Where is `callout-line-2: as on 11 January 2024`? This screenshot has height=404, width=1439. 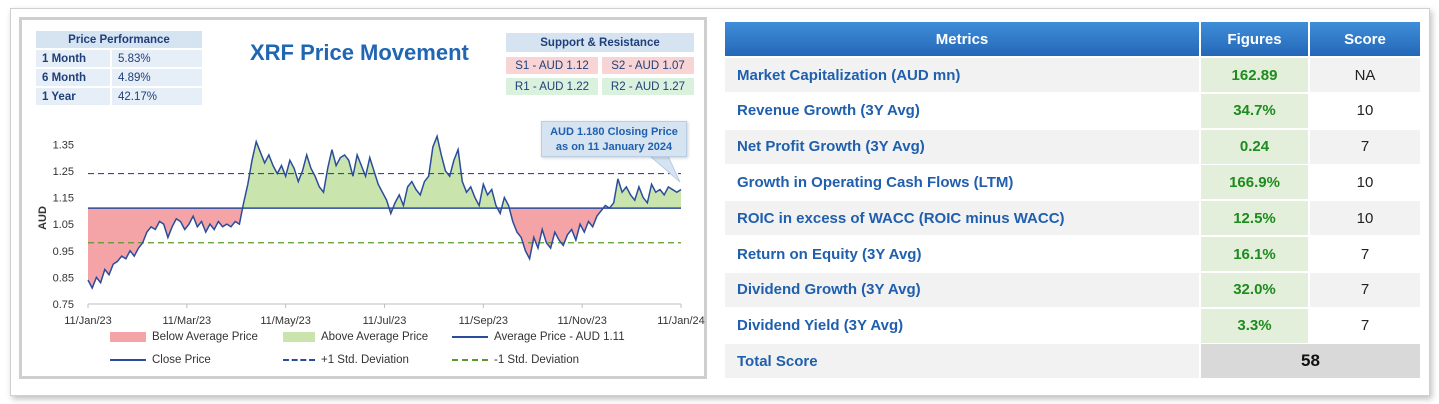 callout-line-2: as on 11 January 2024 is located at coordinates (614, 147).